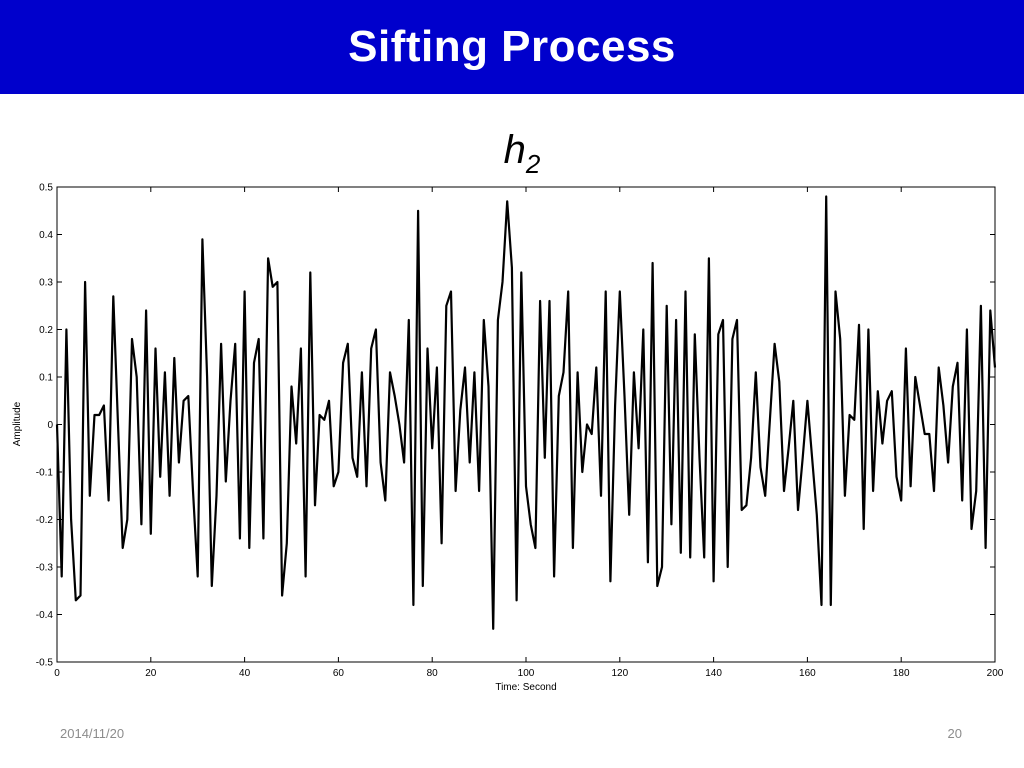 Image resolution: width=1024 pixels, height=768 pixels. I want to click on page-number: 20, so click(954, 733).